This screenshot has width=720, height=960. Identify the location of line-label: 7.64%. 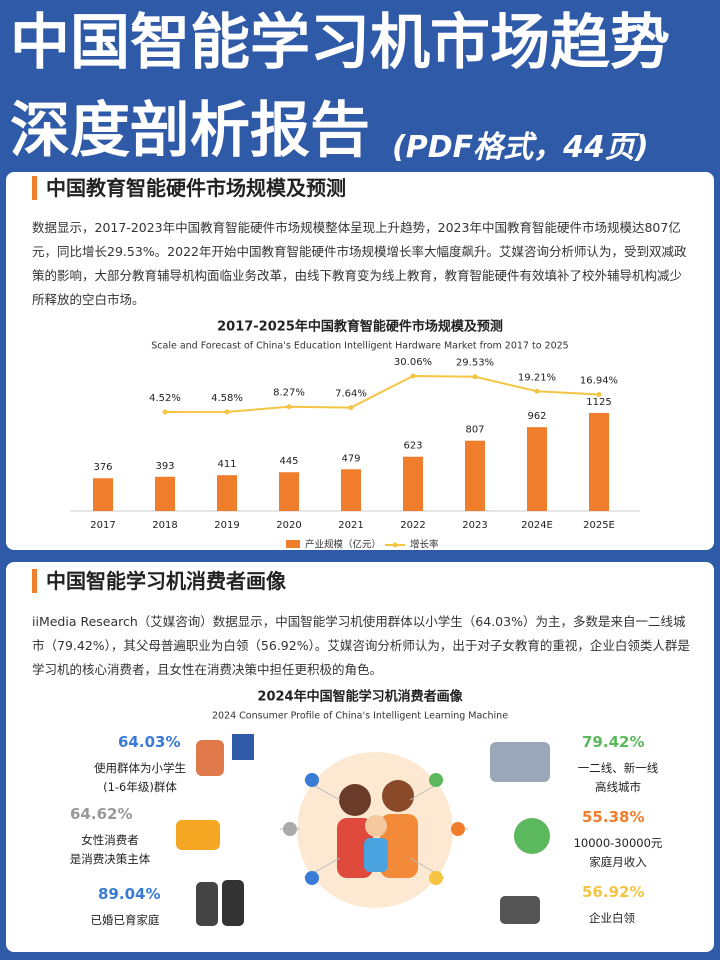
(351, 394).